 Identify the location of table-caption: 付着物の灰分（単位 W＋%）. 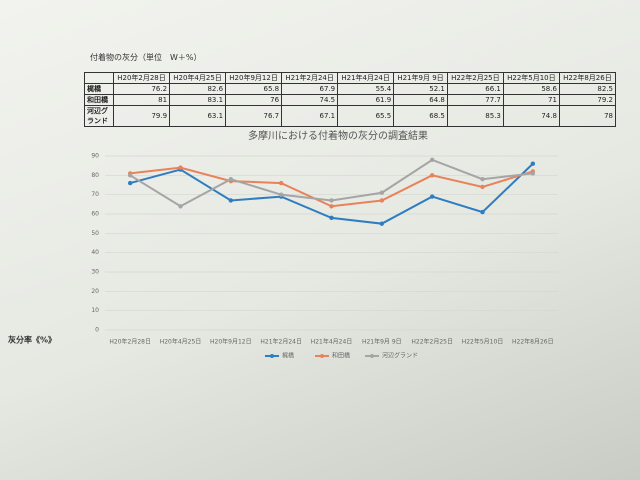
(146, 57).